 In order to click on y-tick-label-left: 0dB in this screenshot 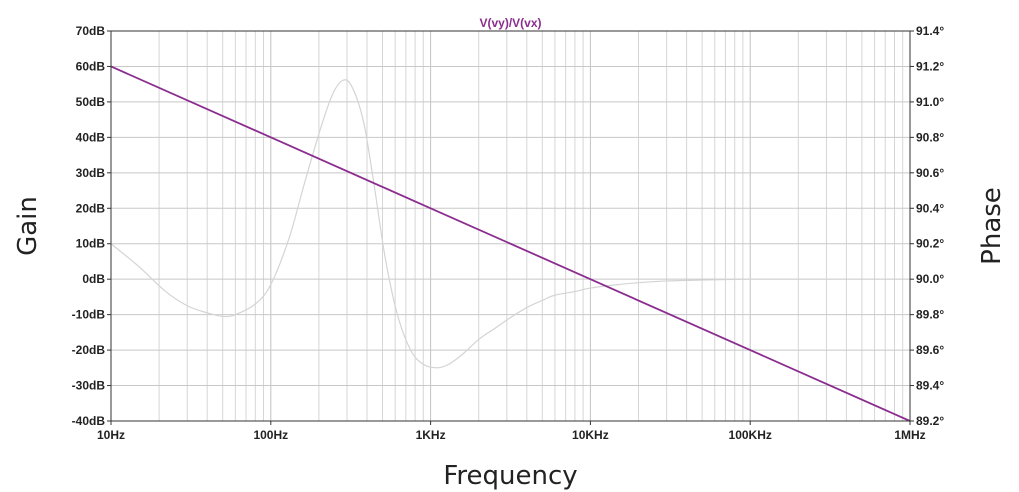, I will do `click(93, 279)`.